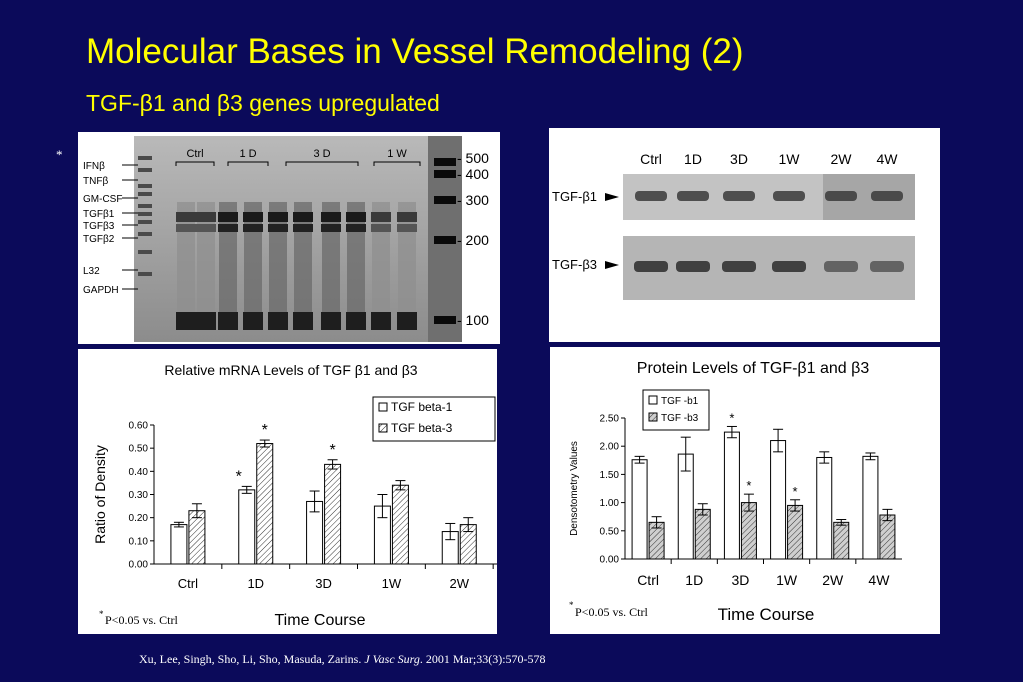  I want to click on bar-series-2-1D, so click(702, 534).